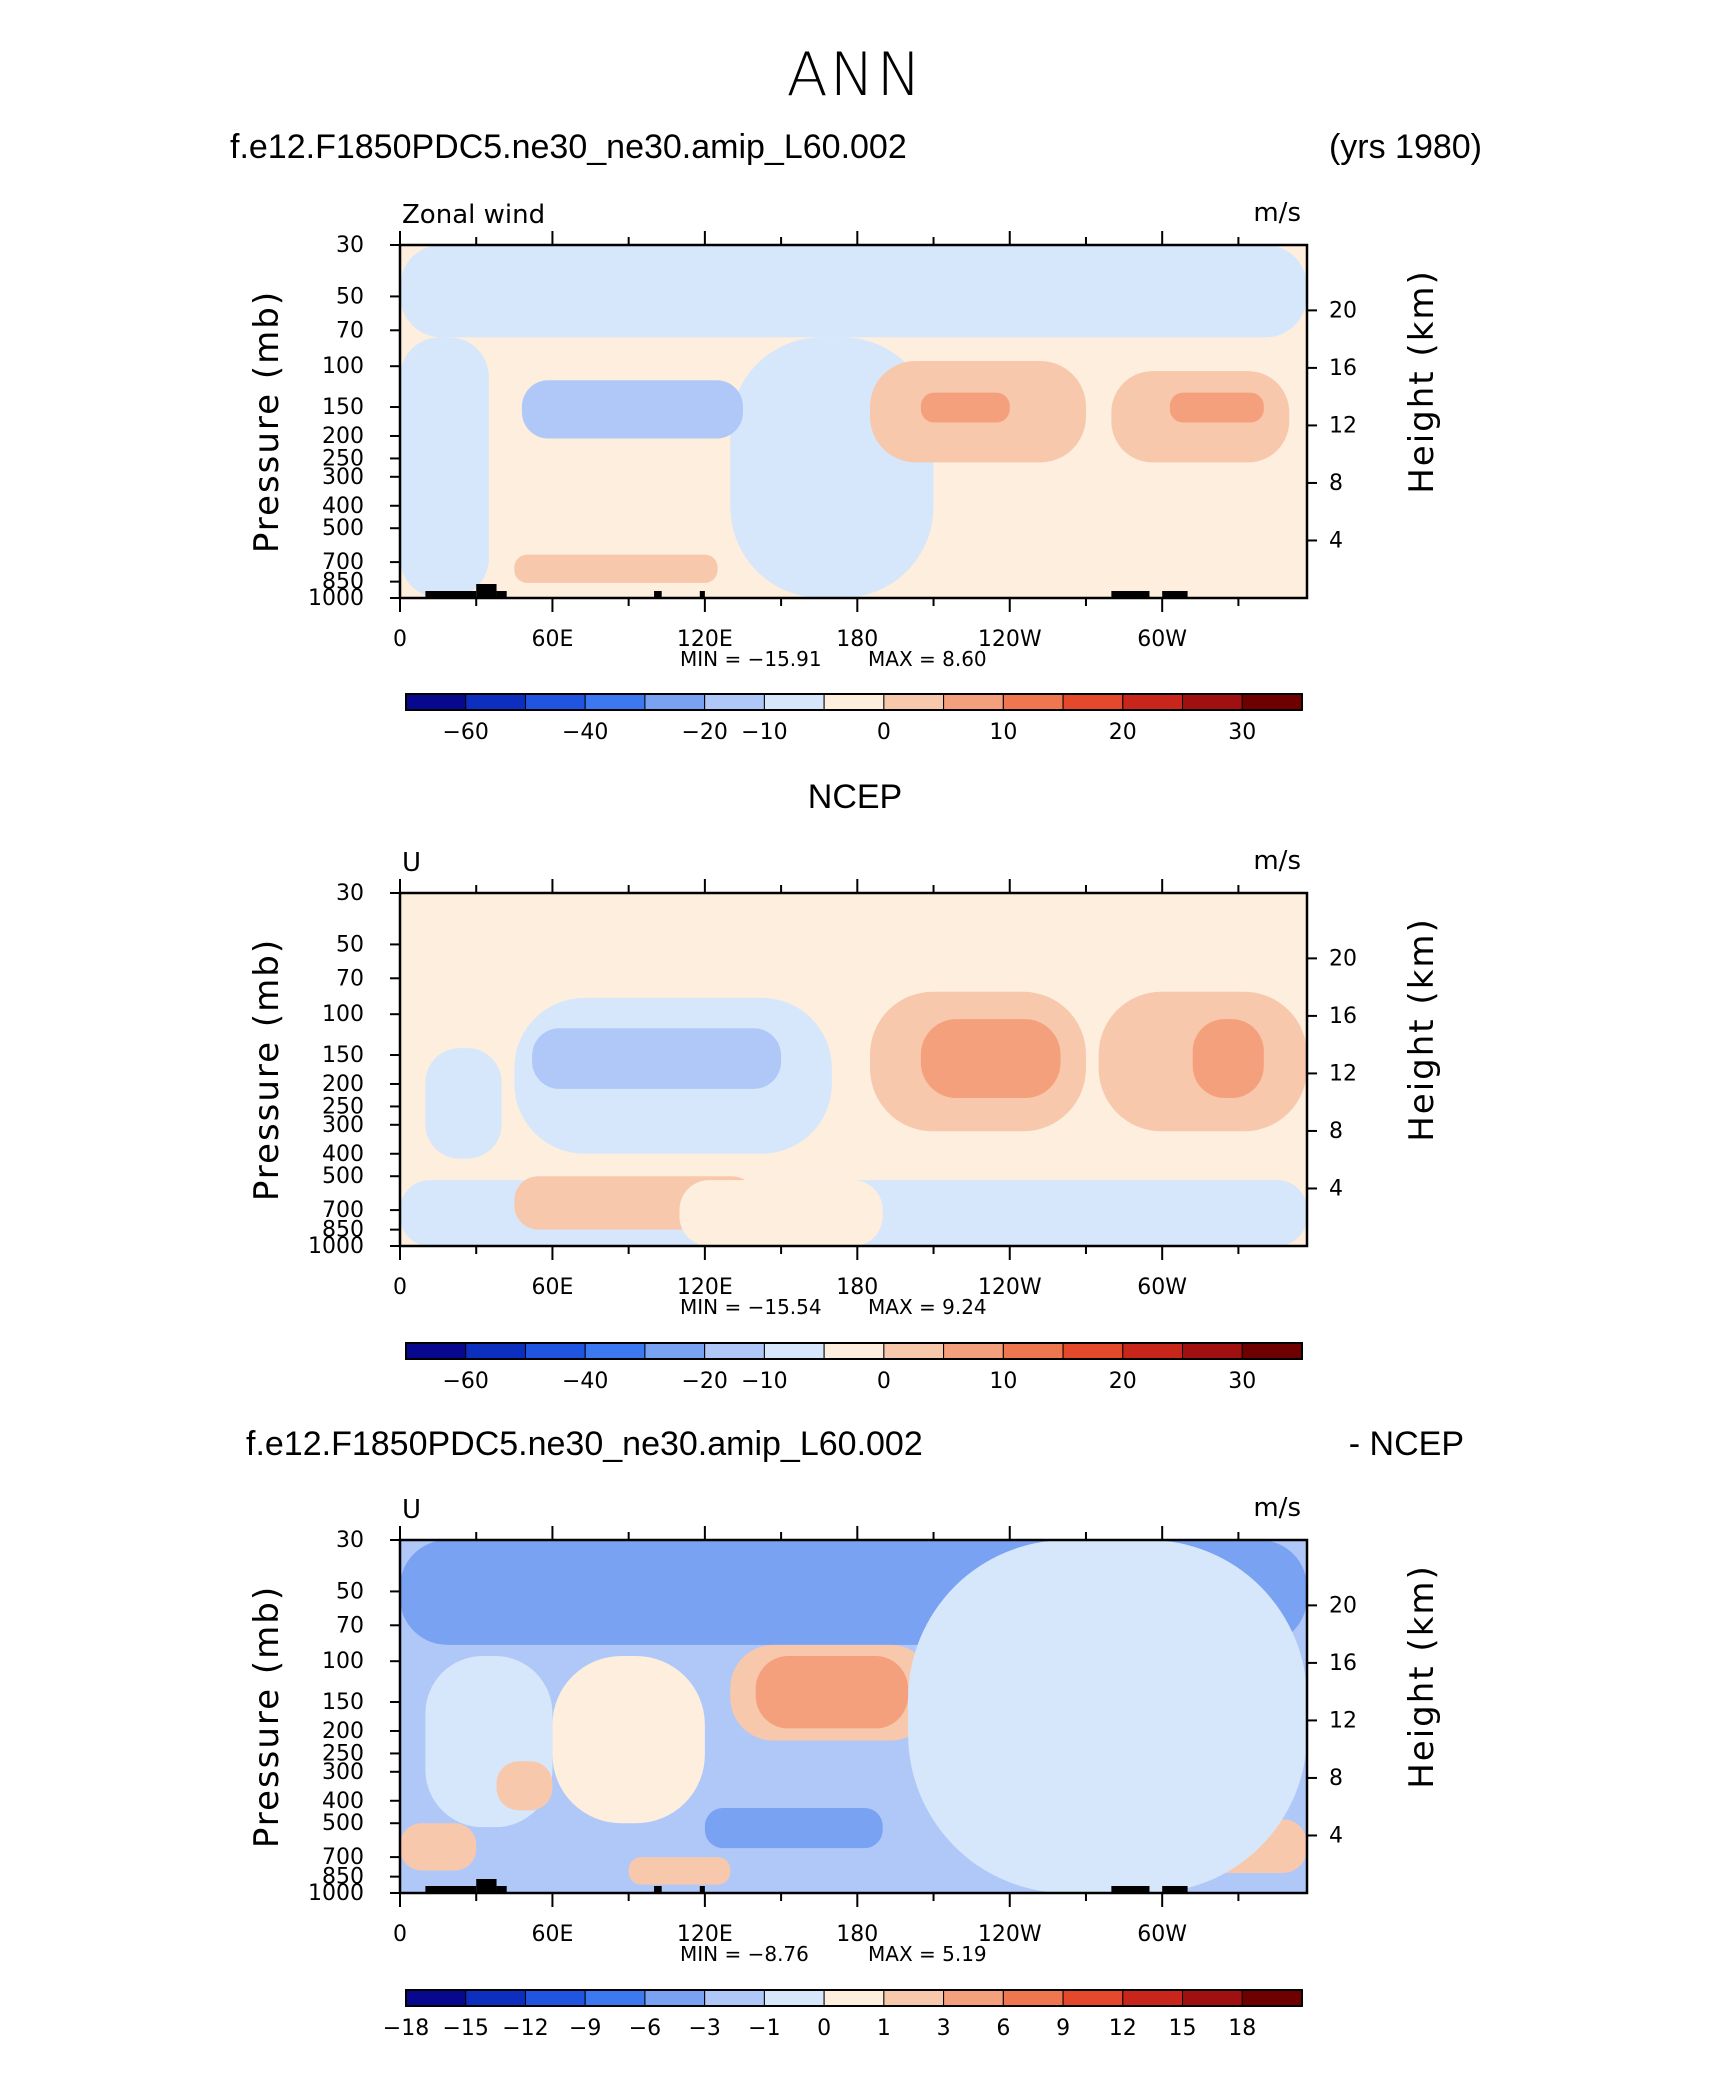 Image resolution: width=1710 pixels, height=2074 pixels. Describe the element at coordinates (1336, 1835) in the screenshot. I see `y2-tick-label: 4` at that location.